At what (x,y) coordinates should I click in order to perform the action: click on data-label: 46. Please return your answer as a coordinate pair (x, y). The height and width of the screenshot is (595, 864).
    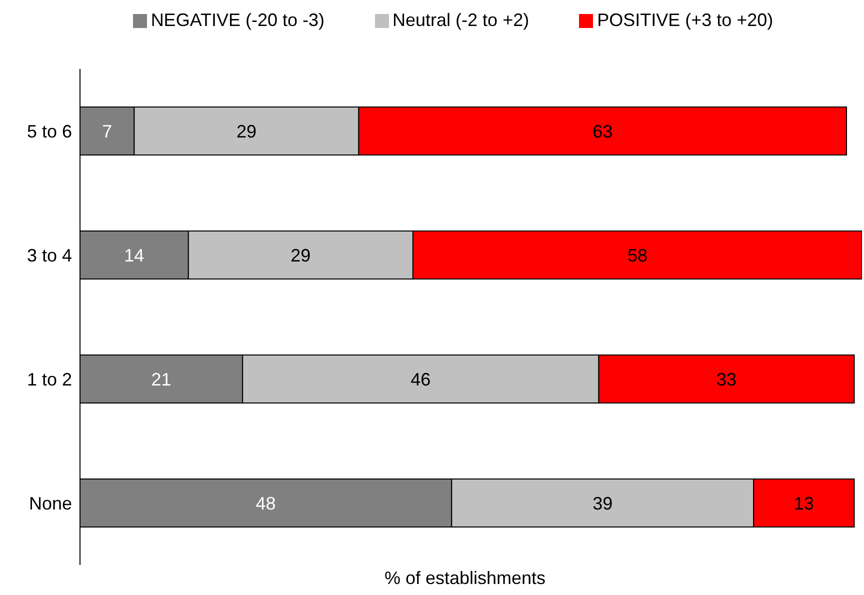
    Looking at the image, I should click on (420, 379).